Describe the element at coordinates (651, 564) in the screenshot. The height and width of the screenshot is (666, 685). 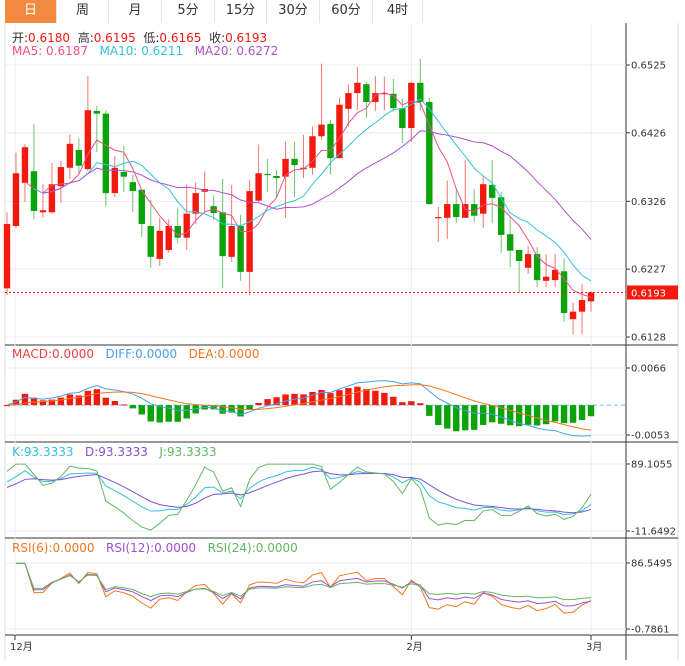
I see `rsi-tick-label: 86.5495` at that location.